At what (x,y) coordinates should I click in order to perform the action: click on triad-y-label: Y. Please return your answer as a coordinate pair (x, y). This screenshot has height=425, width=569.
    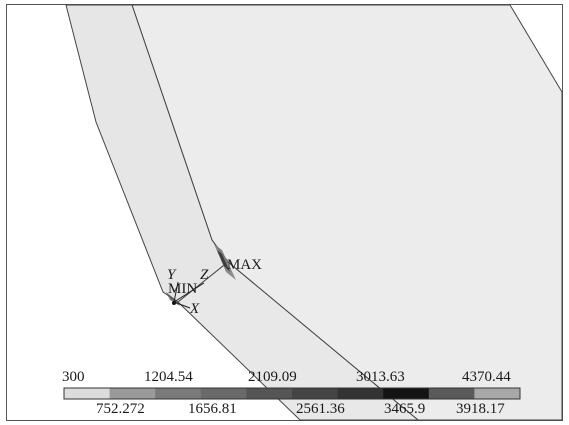
    Looking at the image, I should click on (171, 275).